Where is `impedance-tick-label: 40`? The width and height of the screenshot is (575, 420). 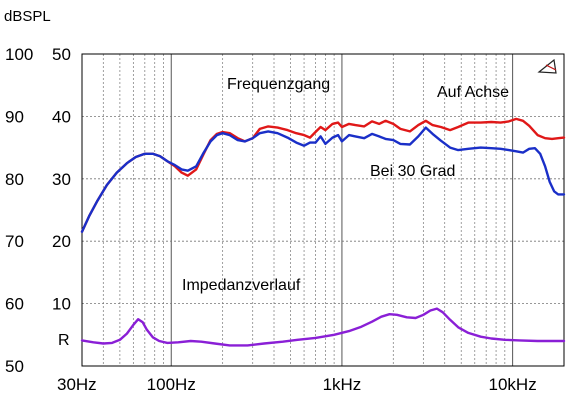
impedance-tick-label: 40 is located at coordinates (61, 116).